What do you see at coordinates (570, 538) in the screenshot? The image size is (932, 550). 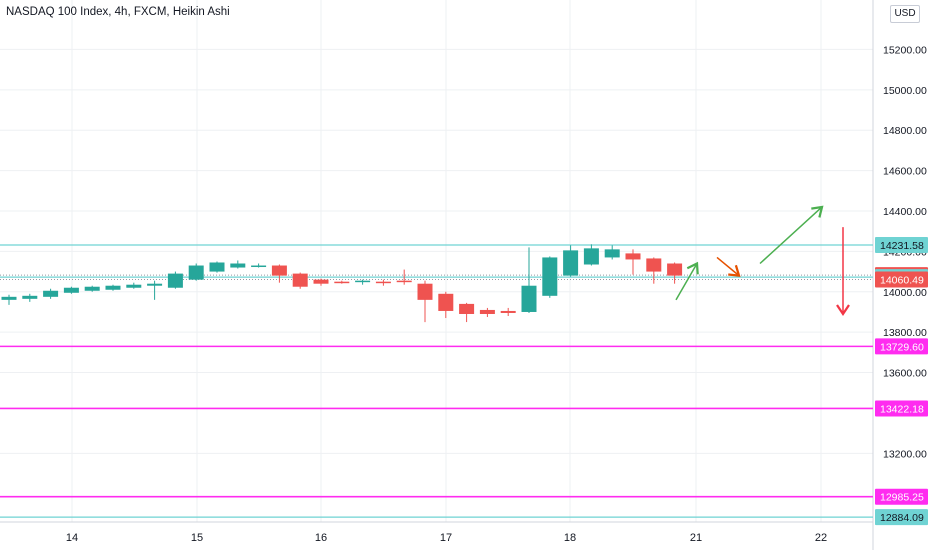 I see `x-tick-label: 18` at bounding box center [570, 538].